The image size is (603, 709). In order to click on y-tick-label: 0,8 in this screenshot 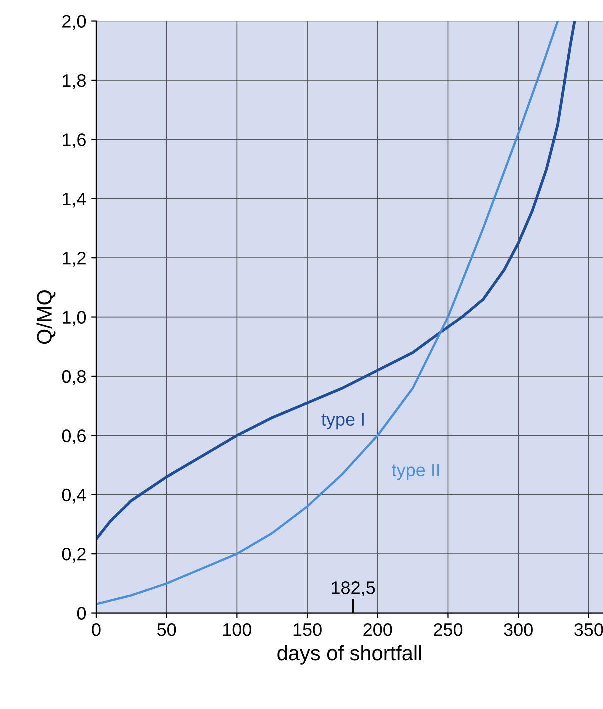, I will do `click(74, 378)`.